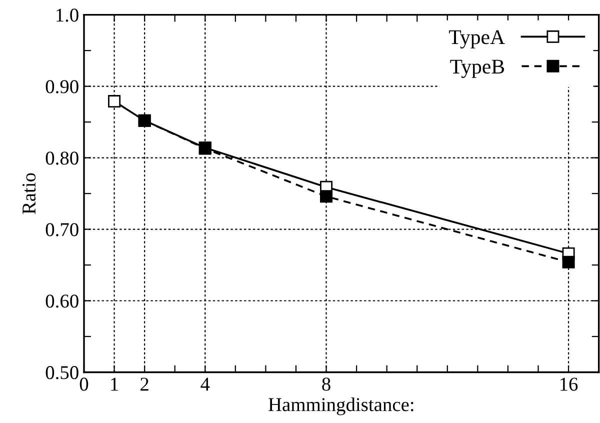 The width and height of the screenshot is (600, 423). I want to click on x-tick-label: 8, so click(326, 384).